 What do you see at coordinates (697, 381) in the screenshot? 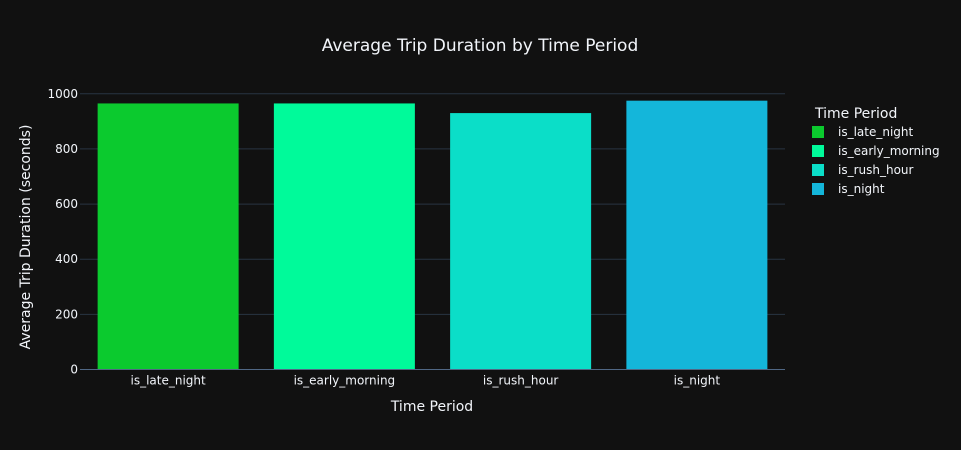
I see `x-tick-label: is_night` at bounding box center [697, 381].